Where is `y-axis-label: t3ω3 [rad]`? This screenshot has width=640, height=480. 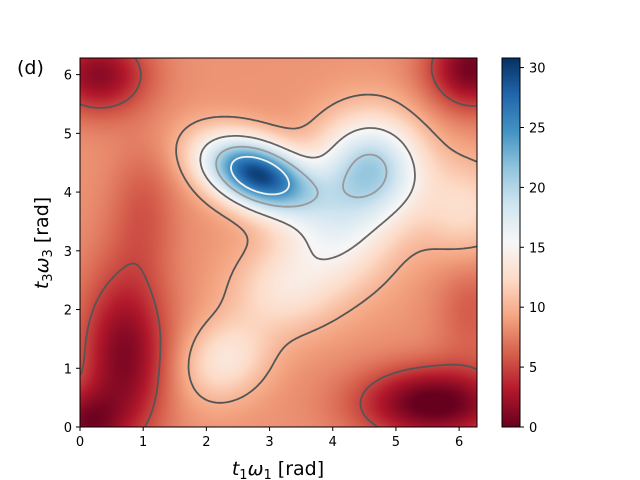
y-axis-label: t3ω3 [rad] is located at coordinates (43, 243).